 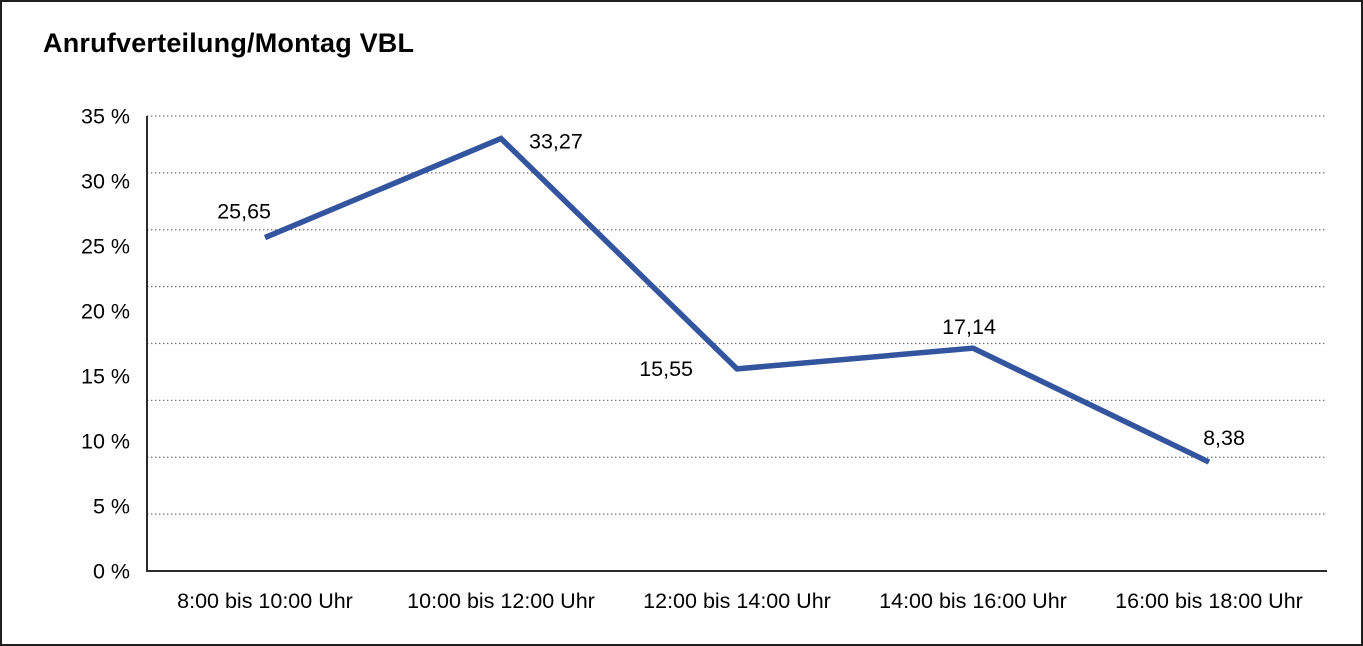 I want to click on y-tick-label: 20 %, so click(x=105, y=312).